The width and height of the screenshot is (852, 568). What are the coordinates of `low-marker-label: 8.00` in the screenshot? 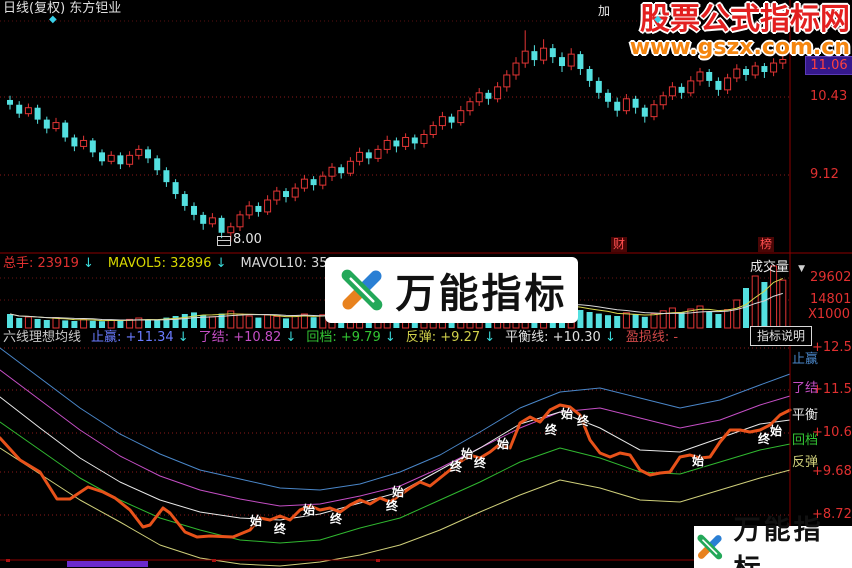 It's located at (247, 239).